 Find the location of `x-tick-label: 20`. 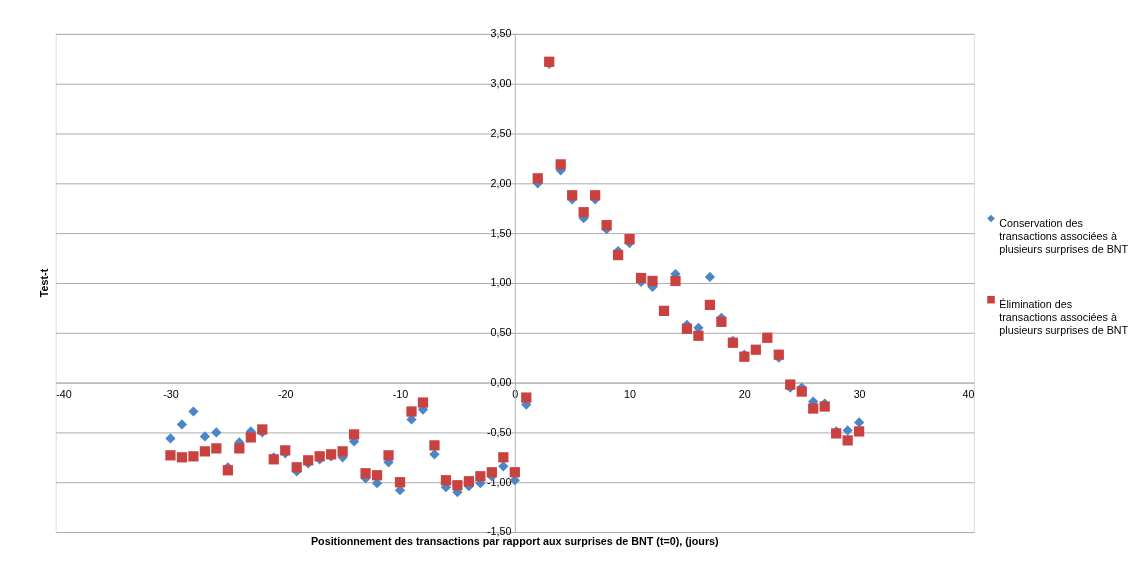

x-tick-label: 20 is located at coordinates (744, 393).